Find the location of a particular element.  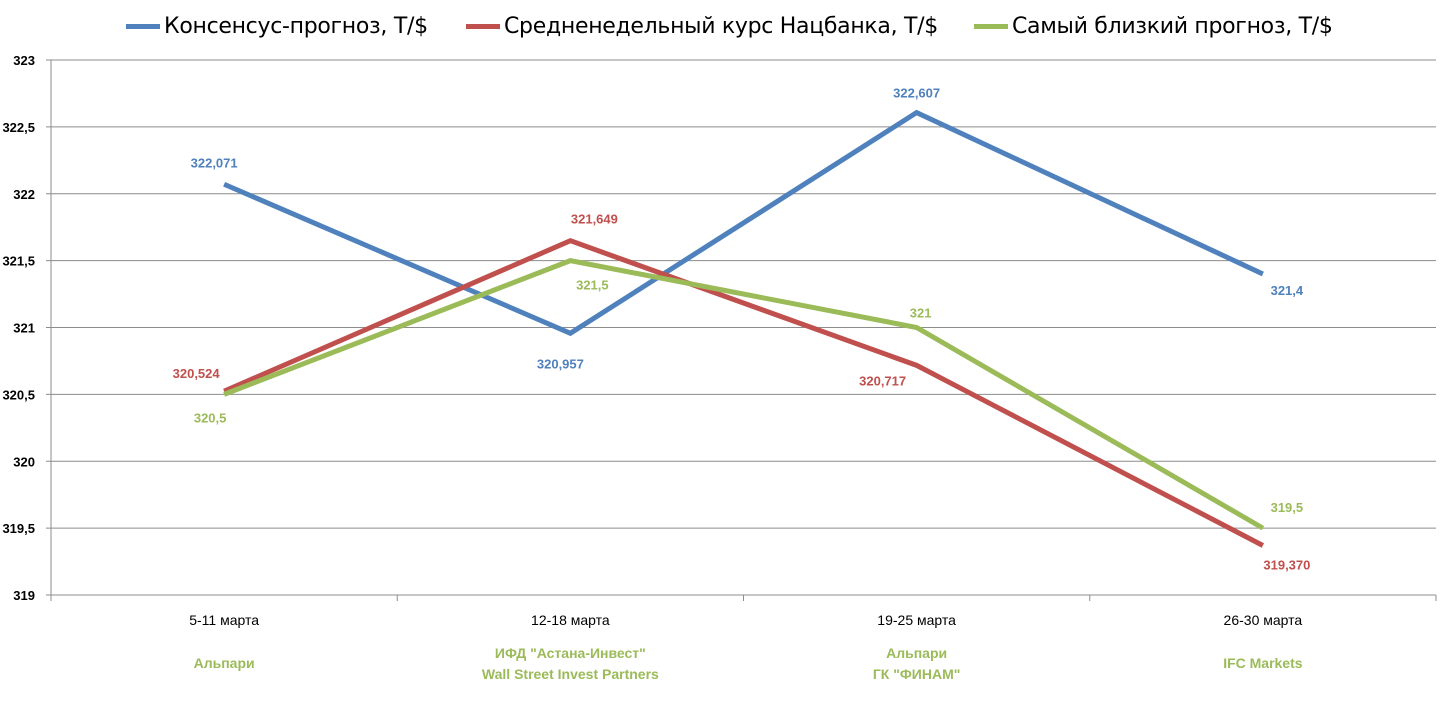

x-tick-label: 12-18 марта is located at coordinates (570, 620).